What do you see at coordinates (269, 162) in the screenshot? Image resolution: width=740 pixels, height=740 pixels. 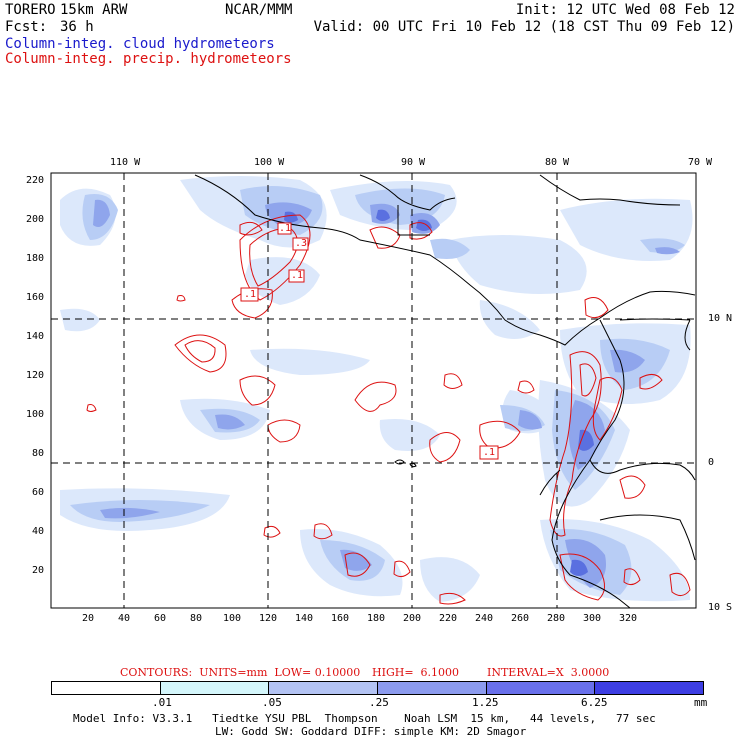 I see `lon-label: 100 W` at bounding box center [269, 162].